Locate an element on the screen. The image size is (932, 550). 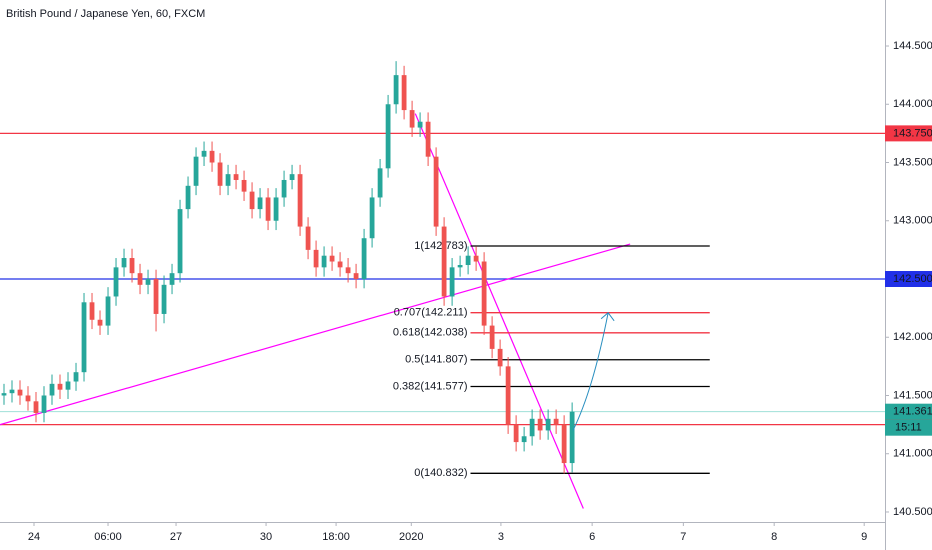
y-tick-label: 143.500 is located at coordinates (912, 162).